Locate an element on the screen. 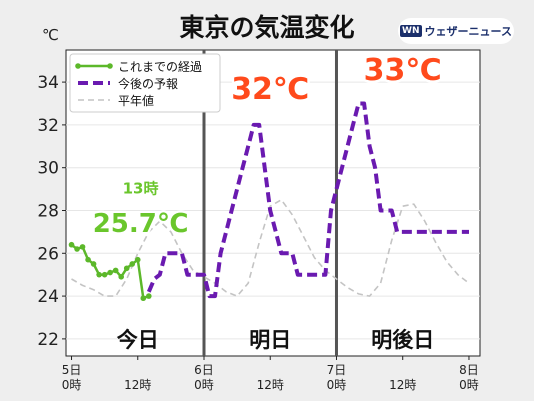 The width and height of the screenshot is (534, 401). annotation-label: 13時 is located at coordinates (141, 188).